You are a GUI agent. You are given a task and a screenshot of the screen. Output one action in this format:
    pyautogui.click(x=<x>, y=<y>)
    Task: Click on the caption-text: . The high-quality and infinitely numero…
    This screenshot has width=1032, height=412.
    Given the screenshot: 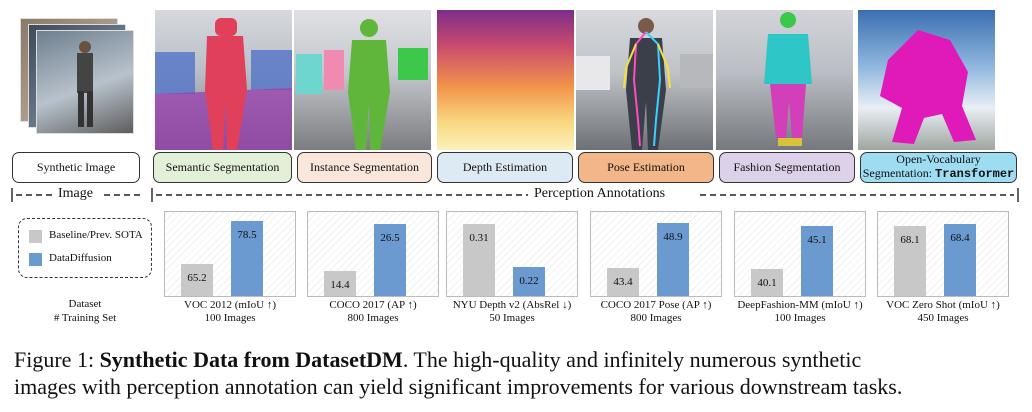 What is the action you would take?
    pyautogui.click(x=632, y=359)
    